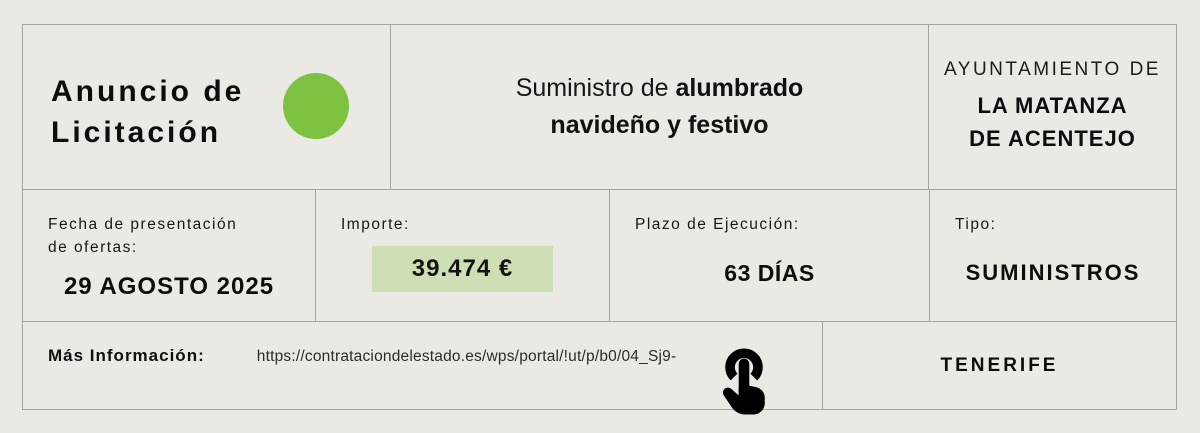 The image size is (1200, 433). I want to click on deadline-label-line1: Fecha de presentación, so click(143, 224).